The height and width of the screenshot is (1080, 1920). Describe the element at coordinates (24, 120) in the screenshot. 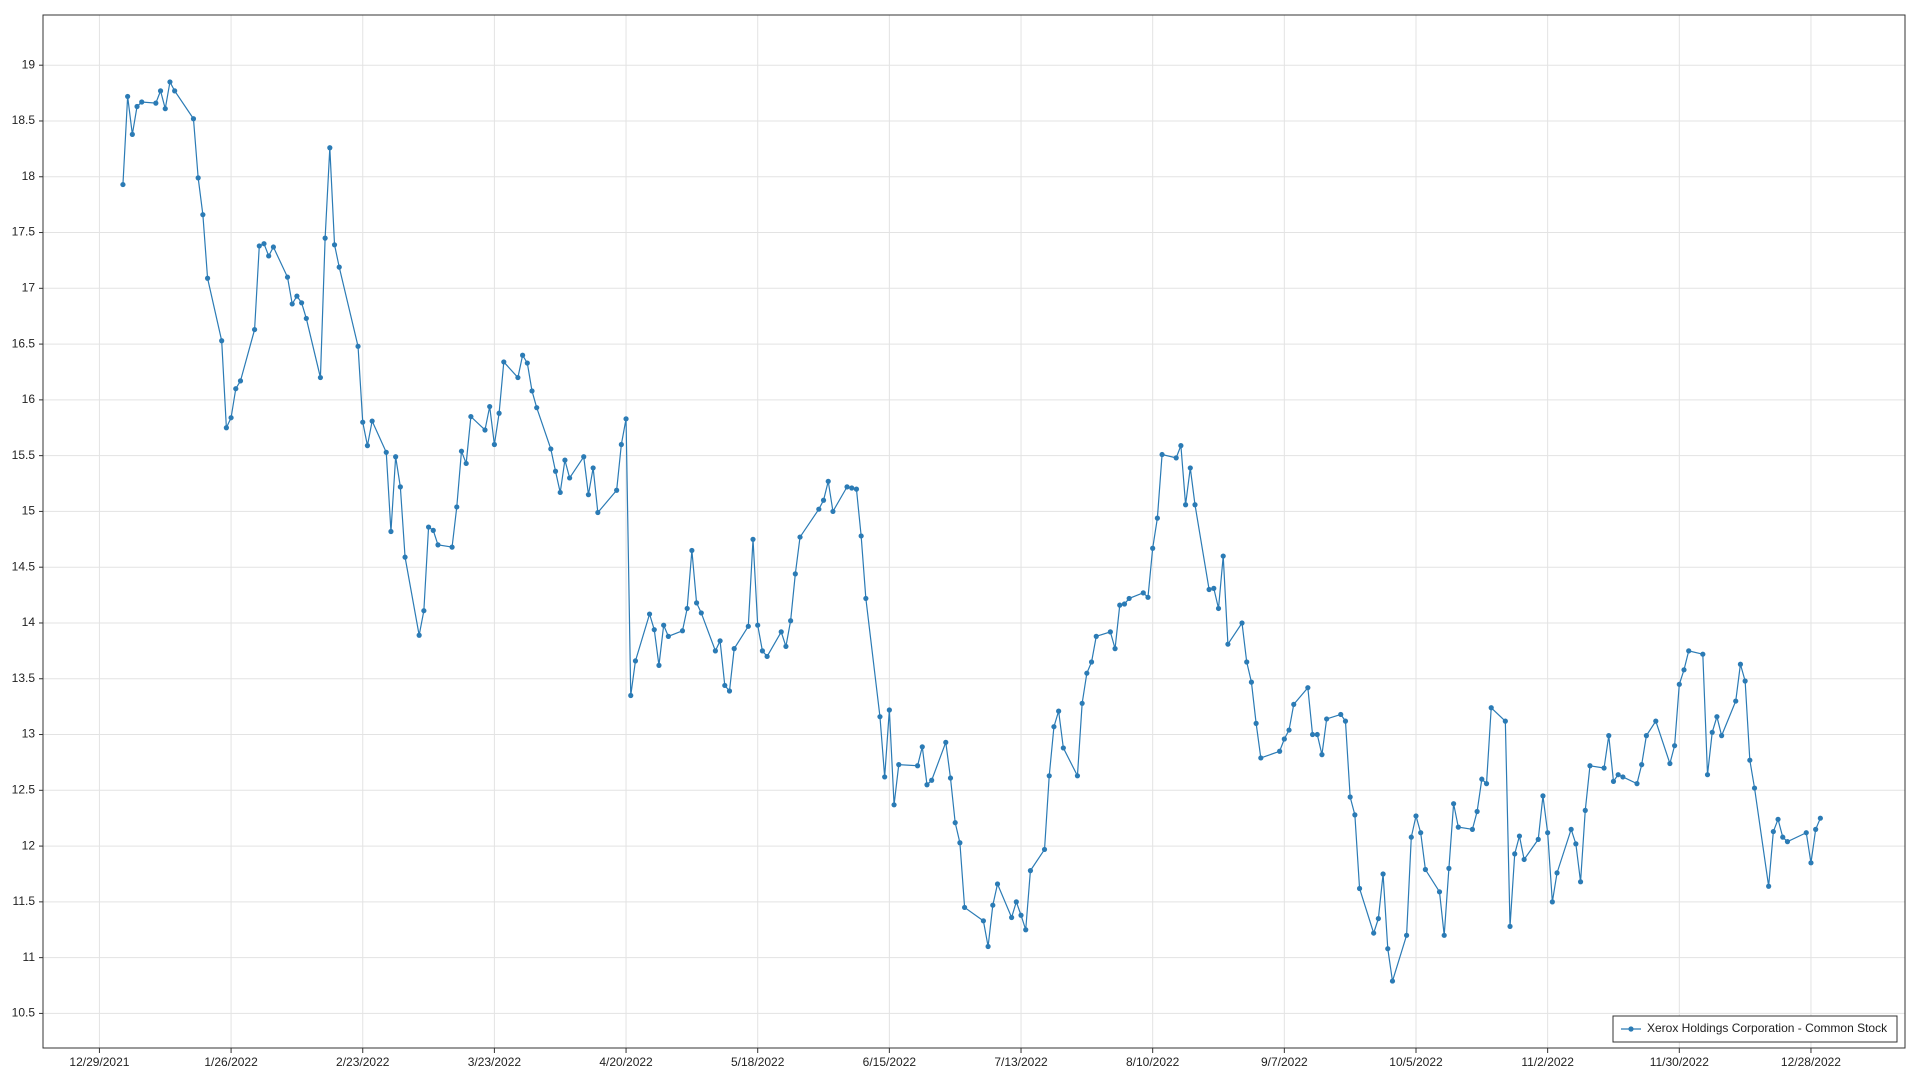

I see `y-tick-label: 18.5` at that location.